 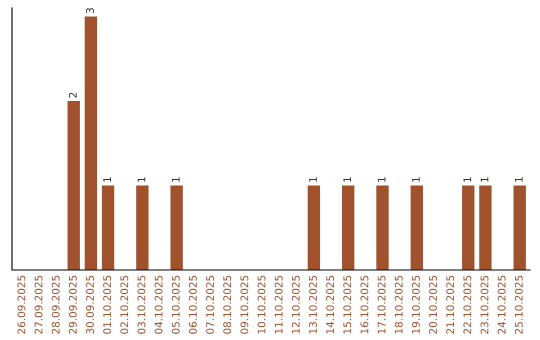 I want to click on x-tick-label: 23.10.2025, so click(x=484, y=305).